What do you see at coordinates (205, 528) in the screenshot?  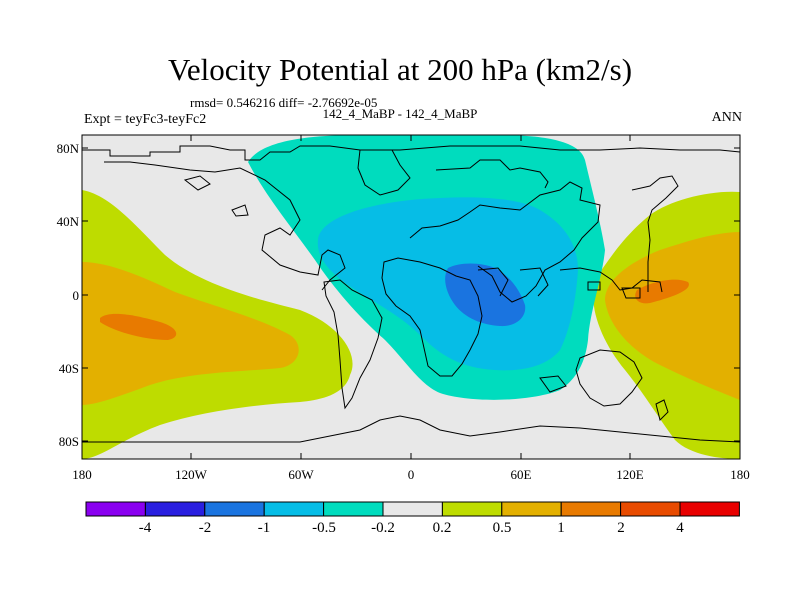 I see `colorbar-label: -2` at bounding box center [205, 528].